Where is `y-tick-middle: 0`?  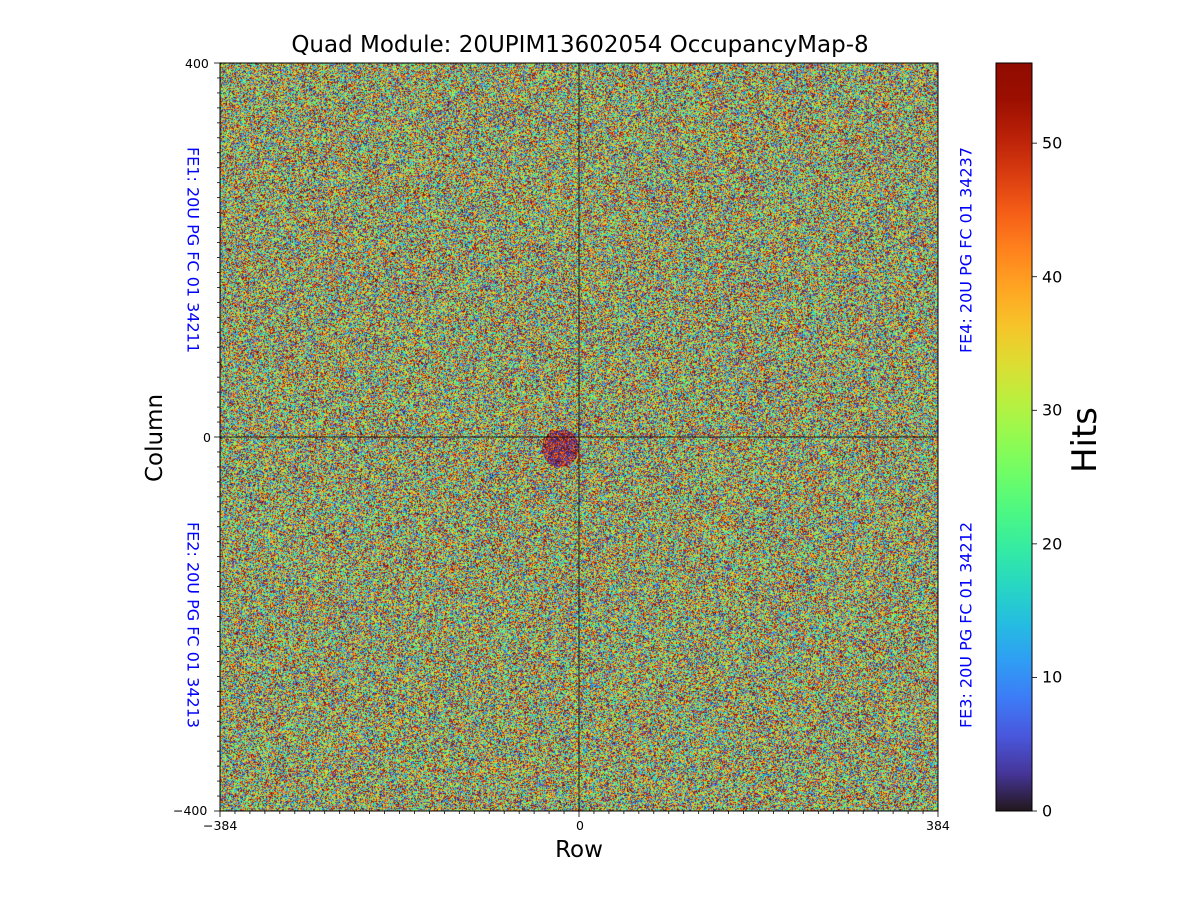 y-tick-middle: 0 is located at coordinates (207, 437).